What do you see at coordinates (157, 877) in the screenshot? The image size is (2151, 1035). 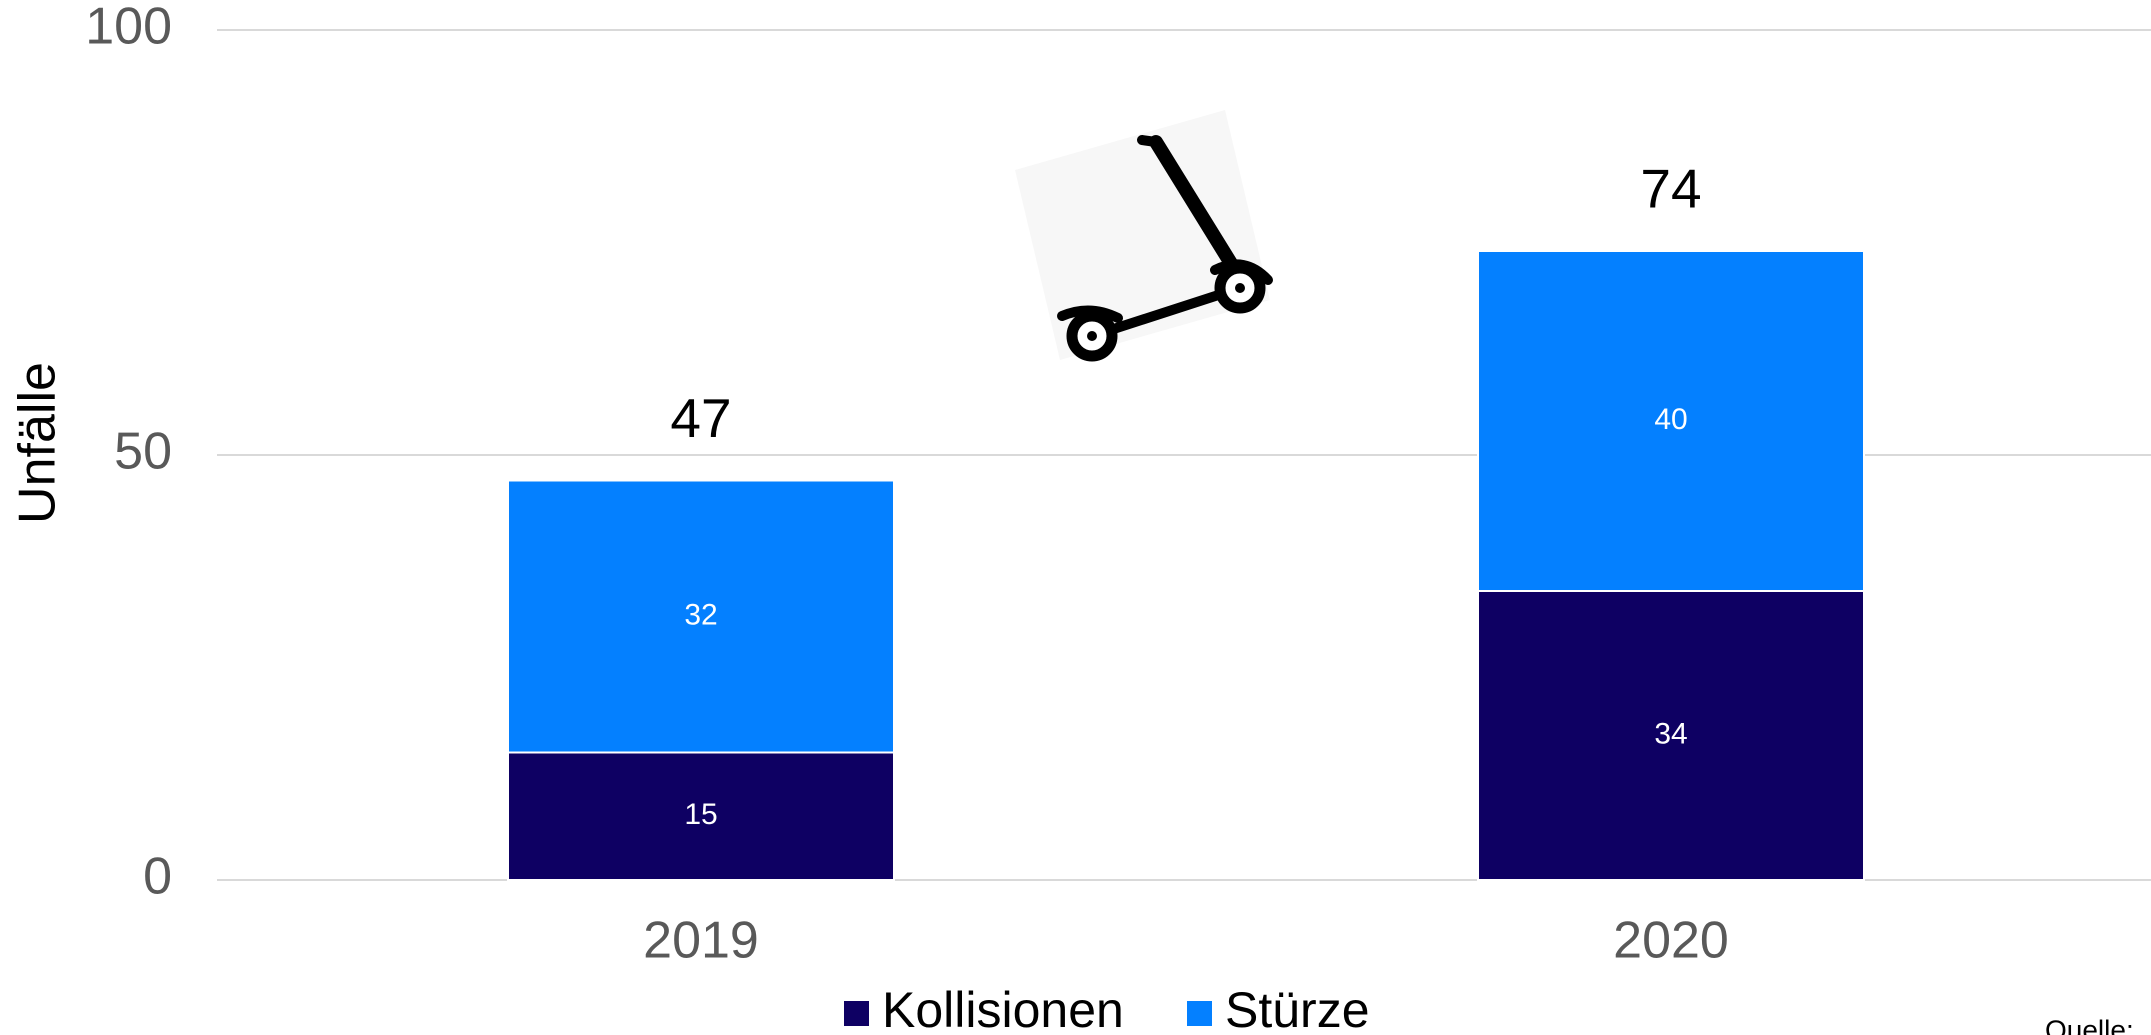 I see `y-tick-label: 0` at bounding box center [157, 877].